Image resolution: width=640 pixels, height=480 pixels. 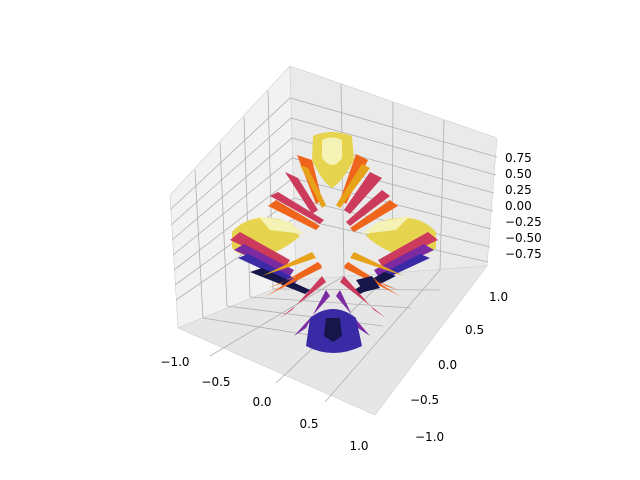 What do you see at coordinates (518, 206) in the screenshot?
I see `z-tick-label: 0.00` at bounding box center [518, 206].